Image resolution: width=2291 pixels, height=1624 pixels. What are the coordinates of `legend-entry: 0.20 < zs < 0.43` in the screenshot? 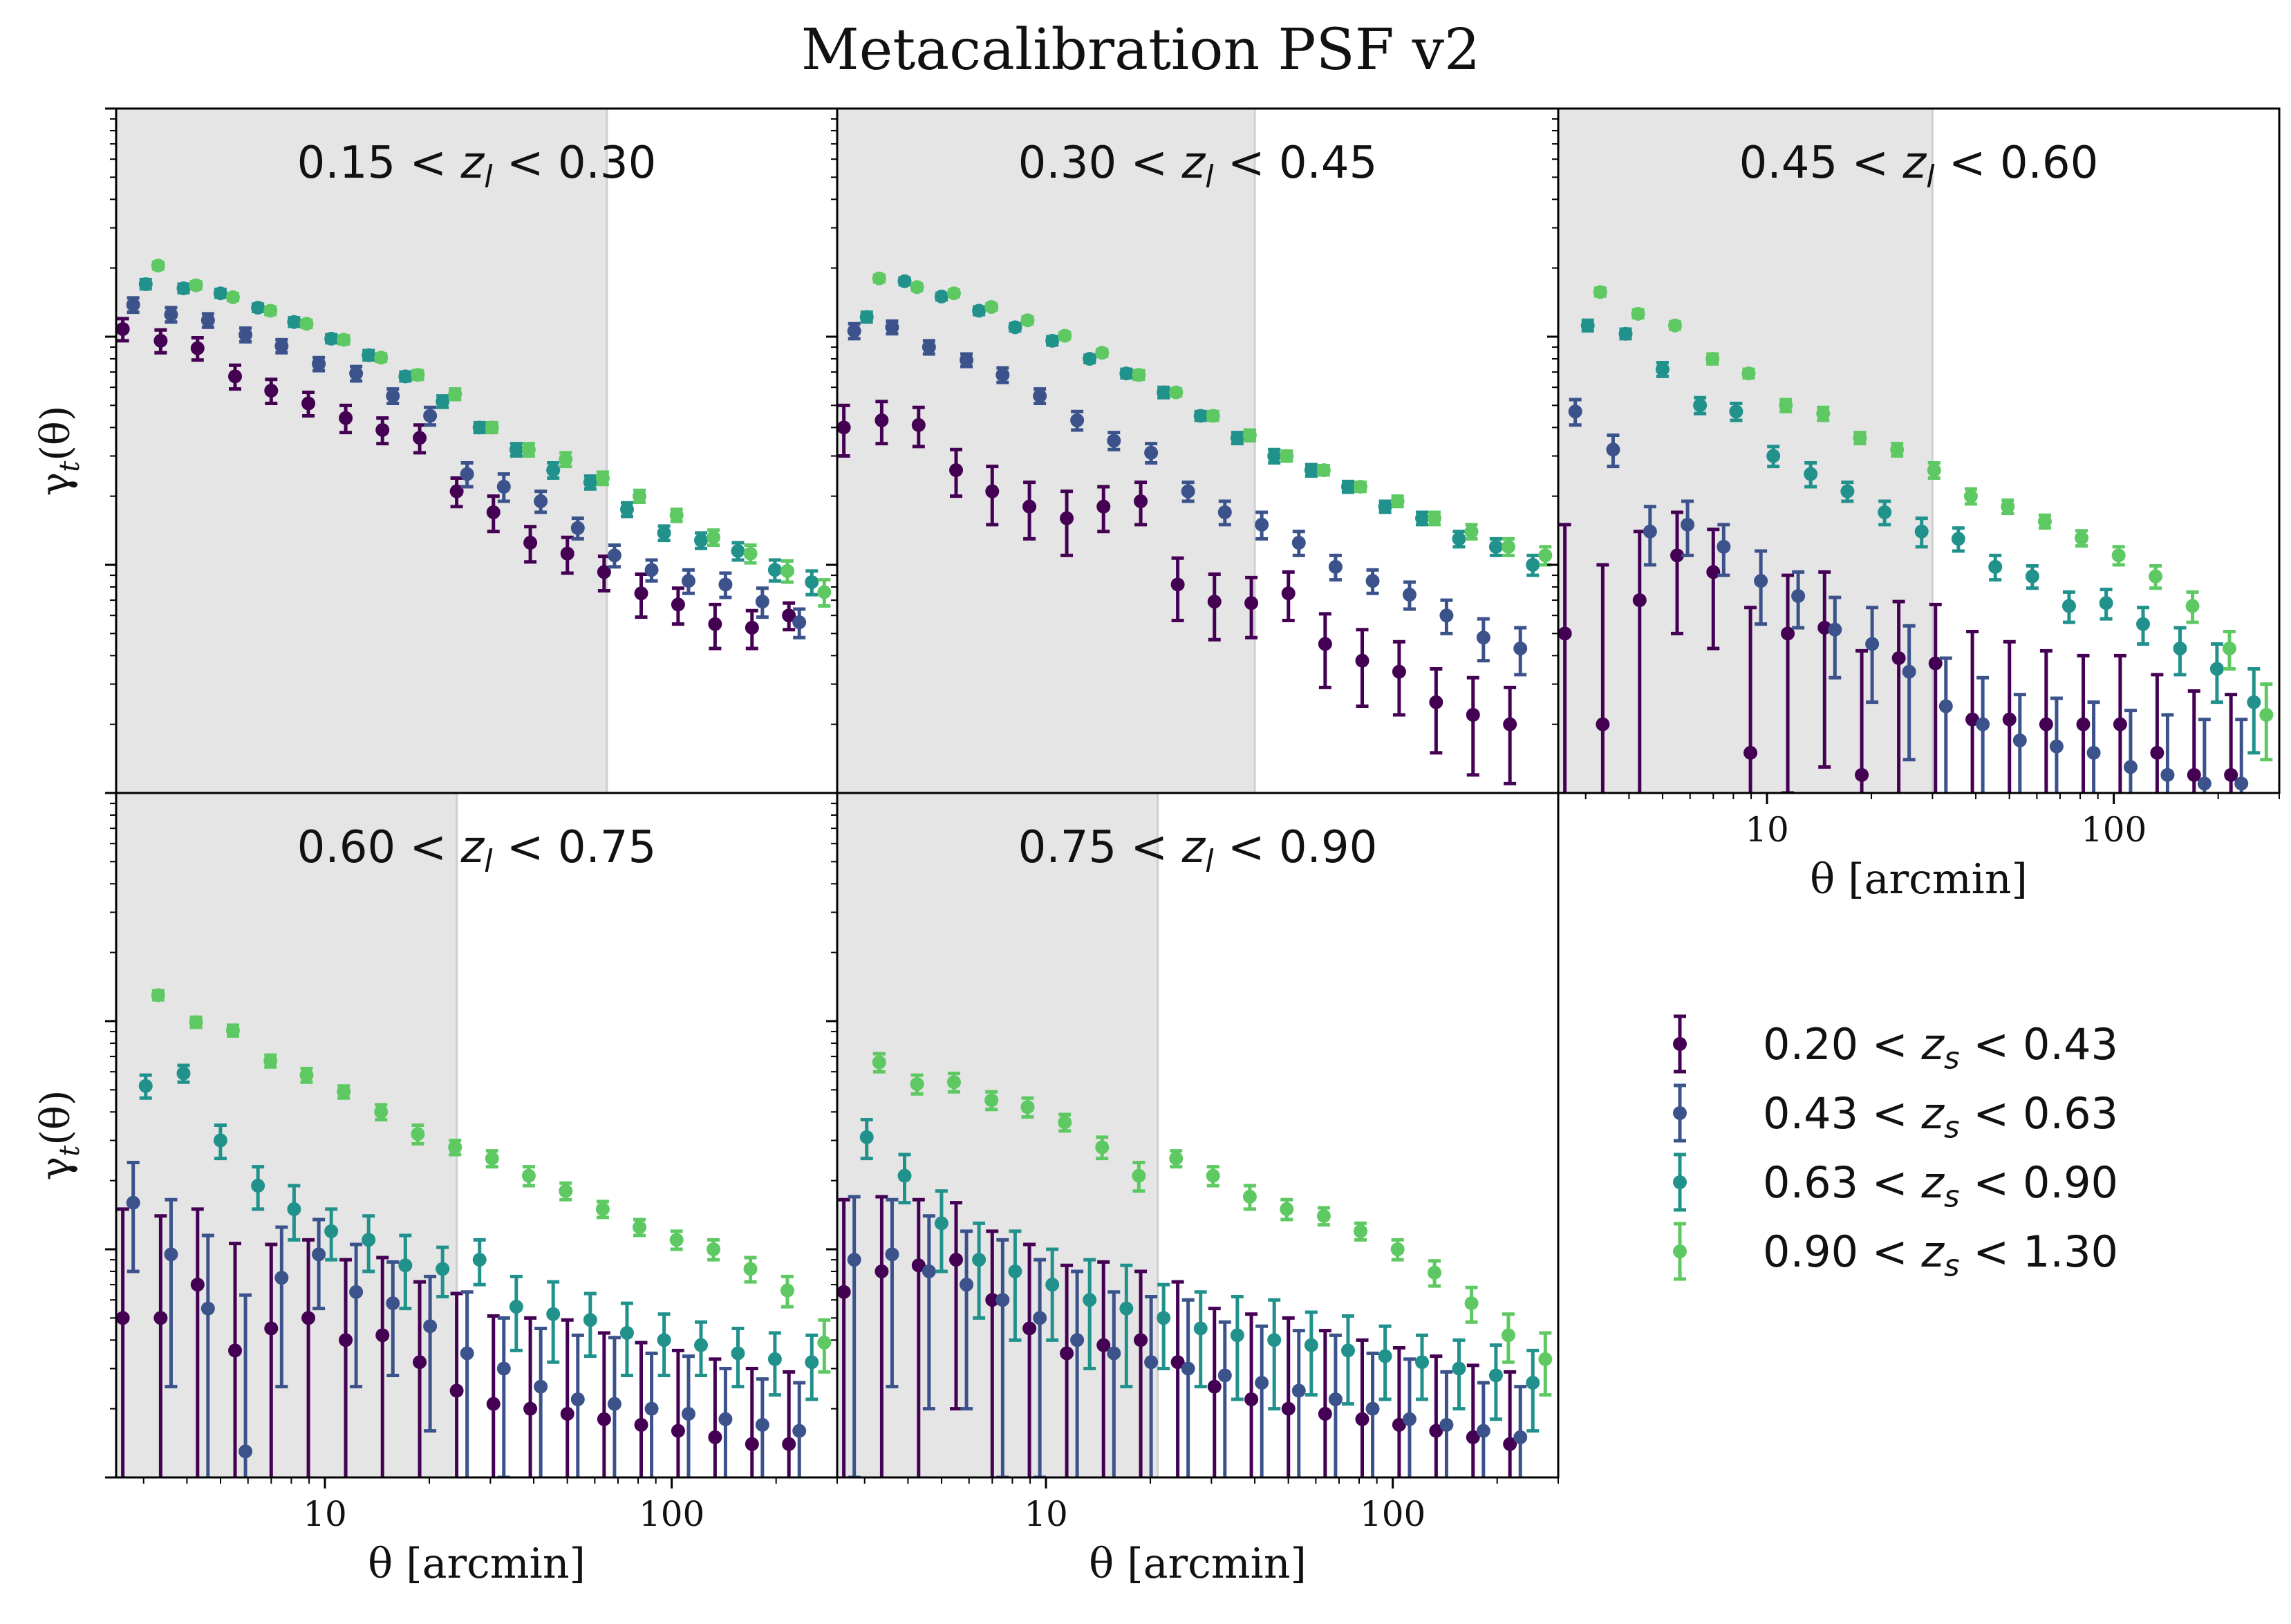 It's located at (1896, 1045).